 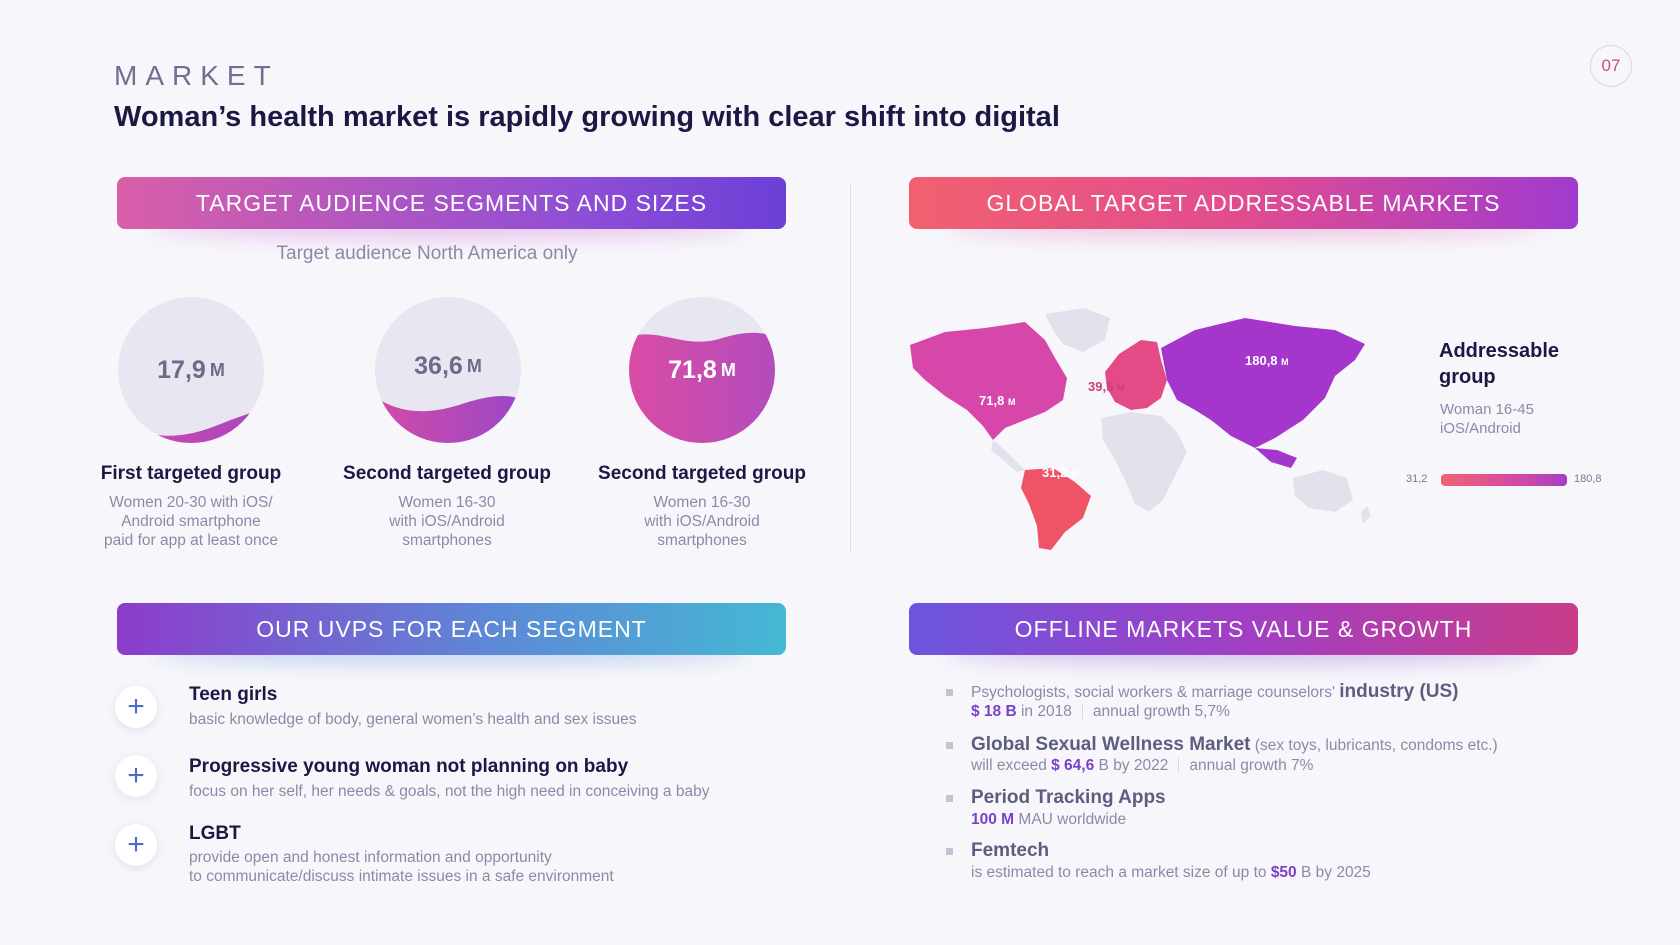 What do you see at coordinates (988, 381) in the screenshot?
I see `north-america-shape` at bounding box center [988, 381].